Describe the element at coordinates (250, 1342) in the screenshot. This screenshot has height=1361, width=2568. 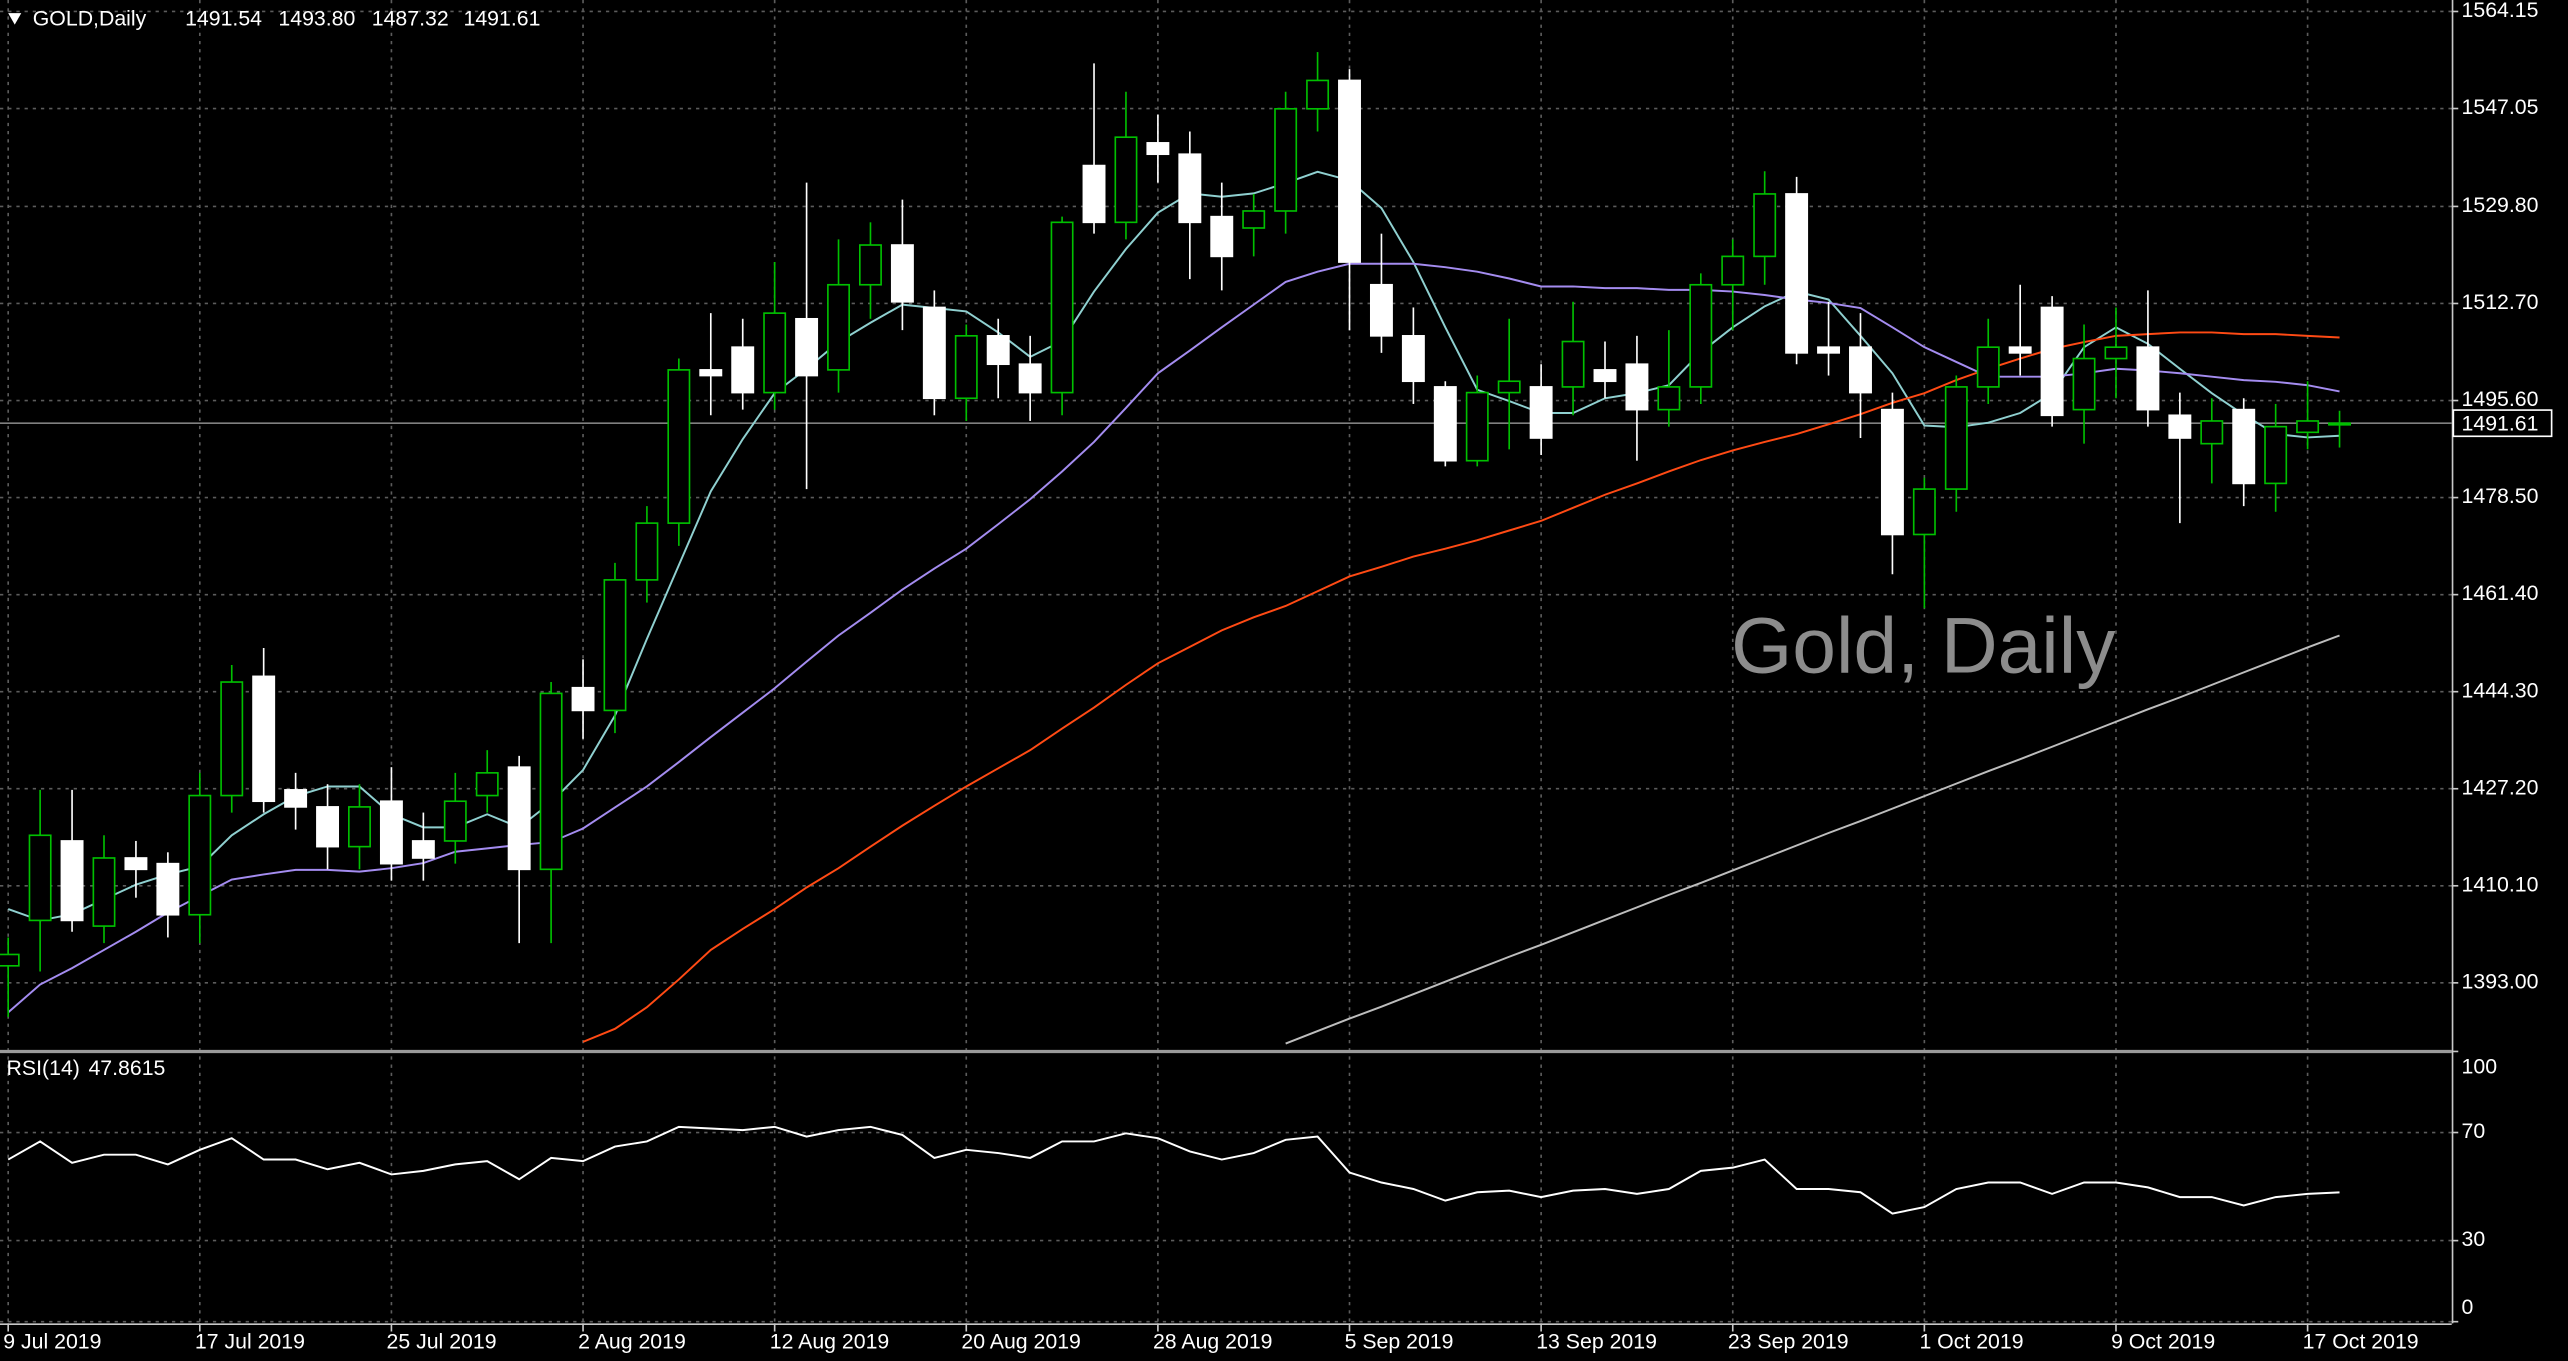
I see `x-tick-label: 17 Jul 2019` at that location.